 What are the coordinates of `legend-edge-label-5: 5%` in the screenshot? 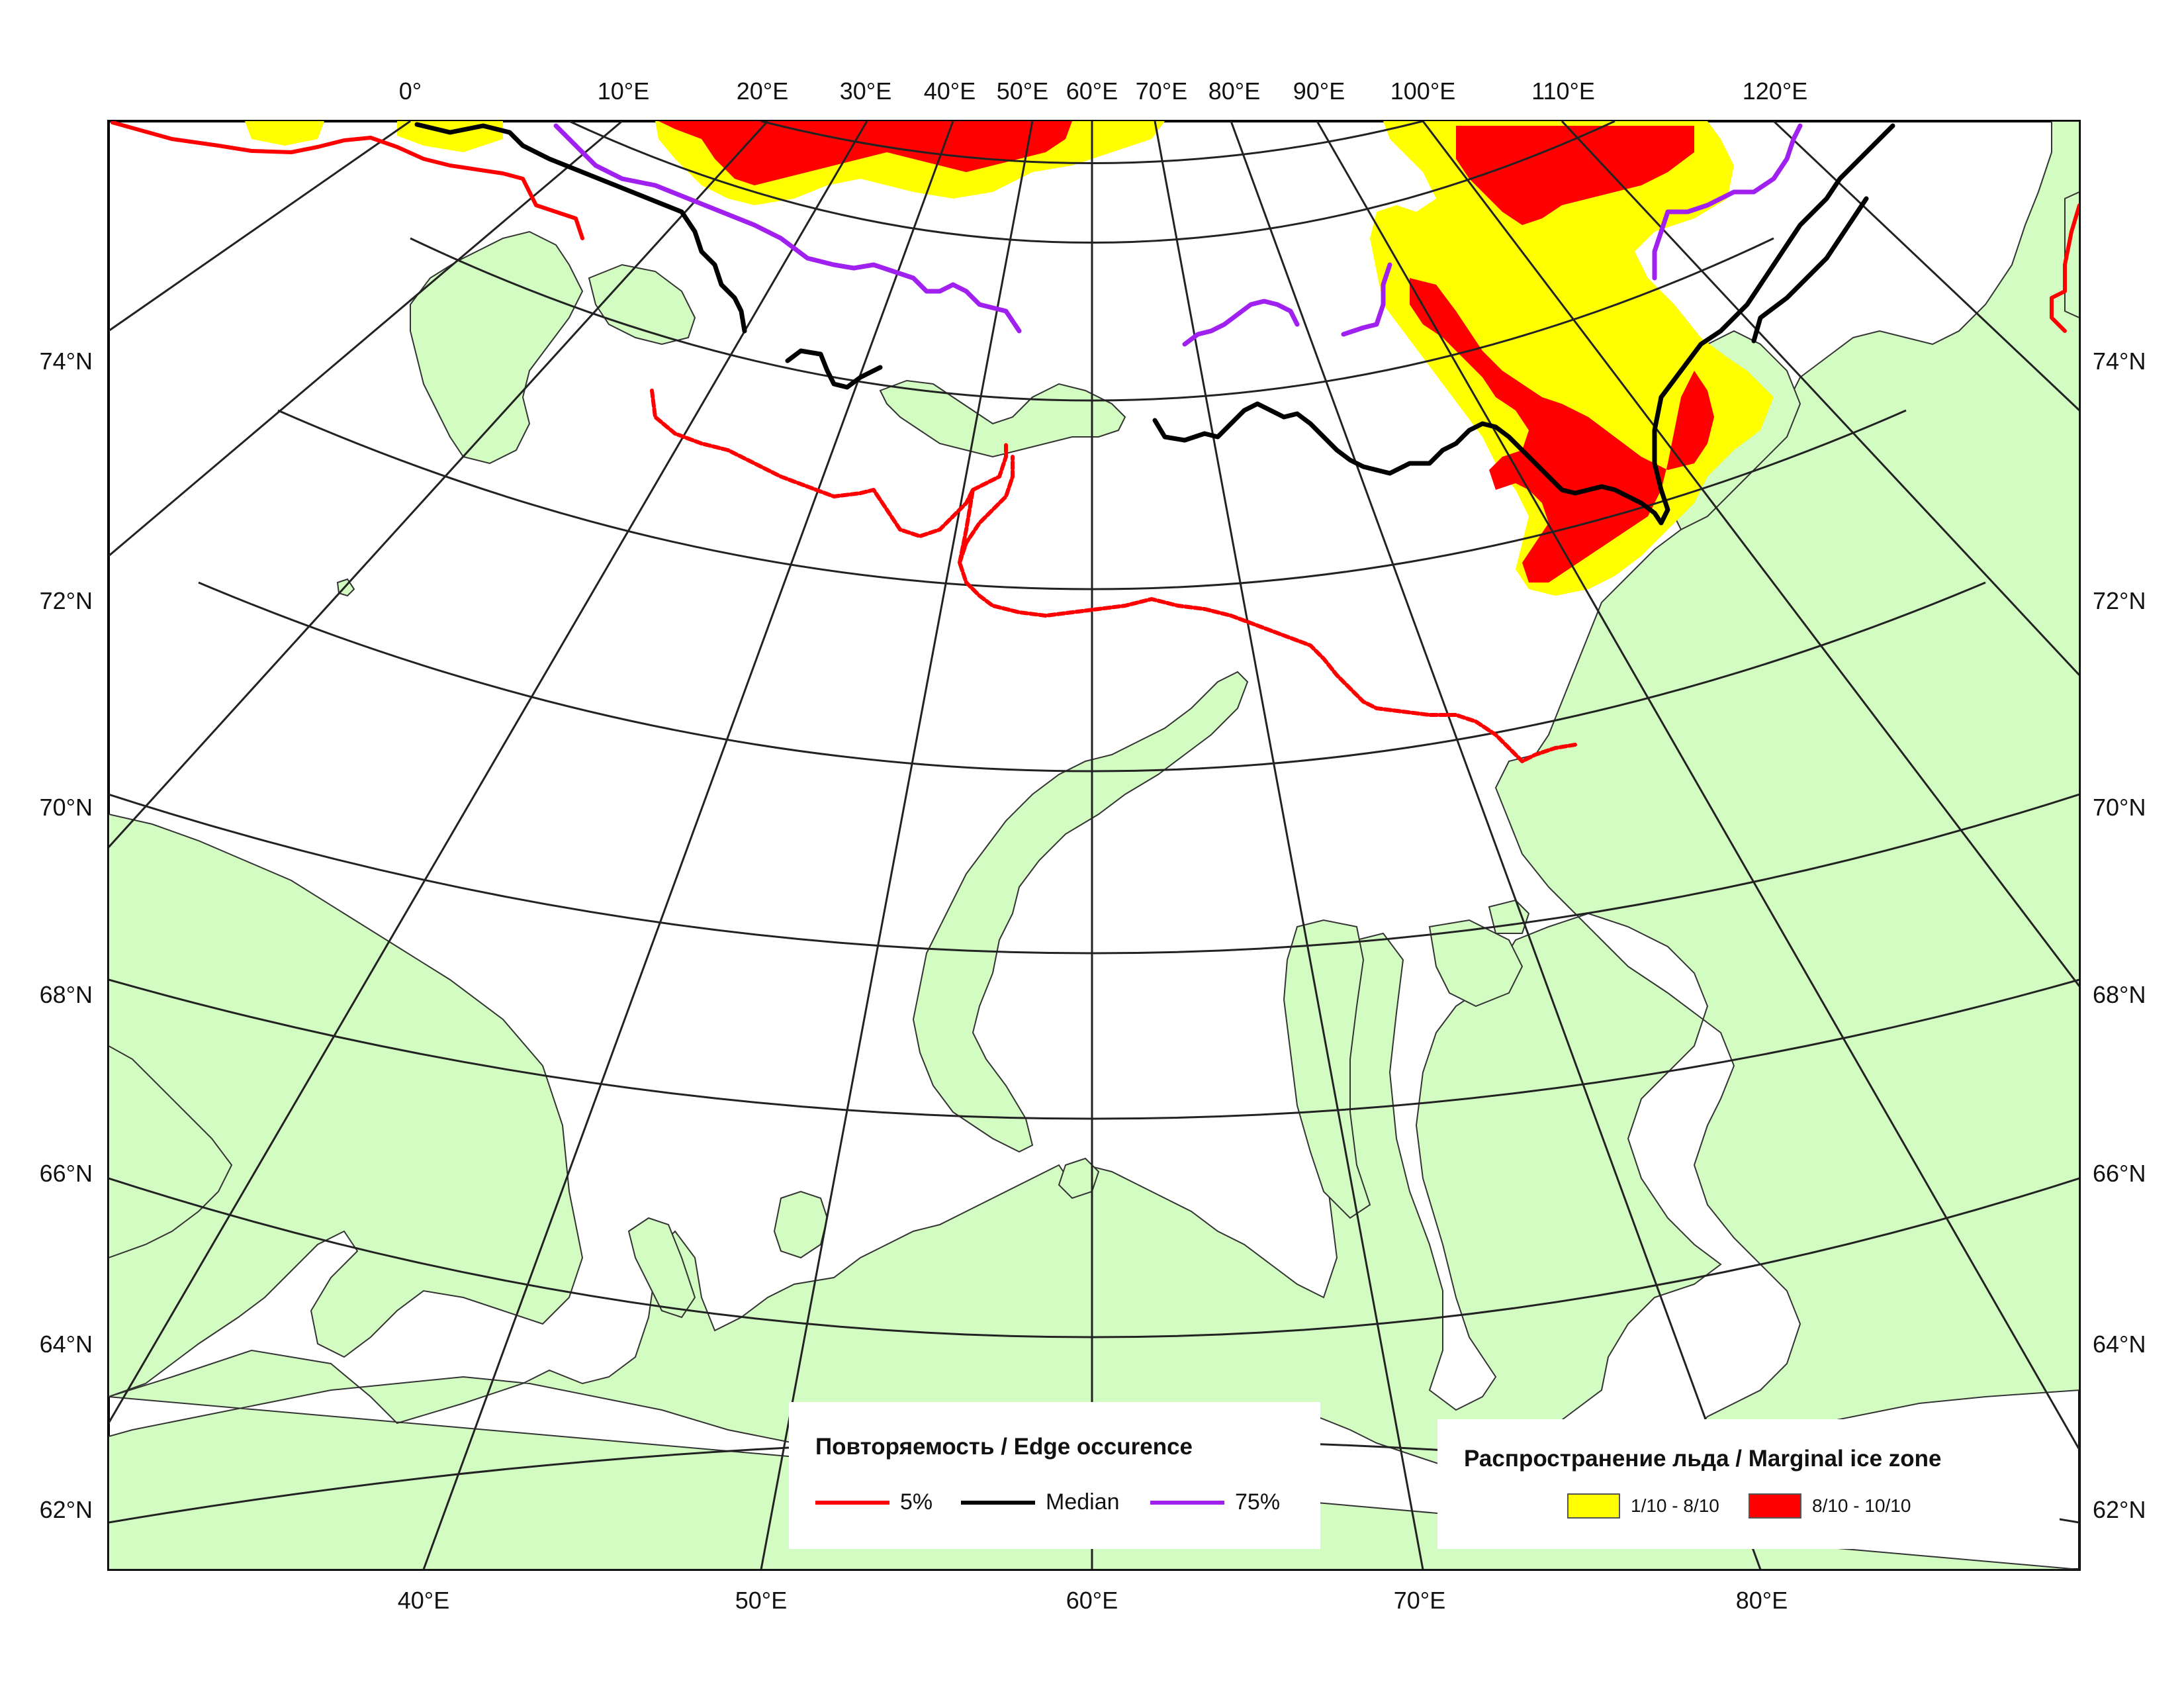 It's located at (916, 1502).